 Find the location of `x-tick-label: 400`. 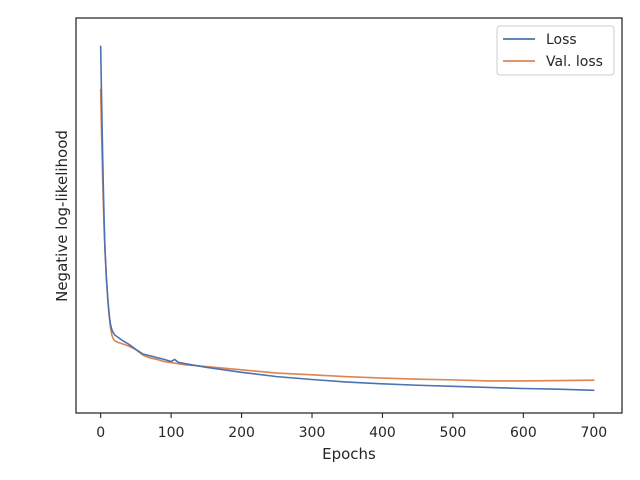

x-tick-label: 400 is located at coordinates (382, 433).